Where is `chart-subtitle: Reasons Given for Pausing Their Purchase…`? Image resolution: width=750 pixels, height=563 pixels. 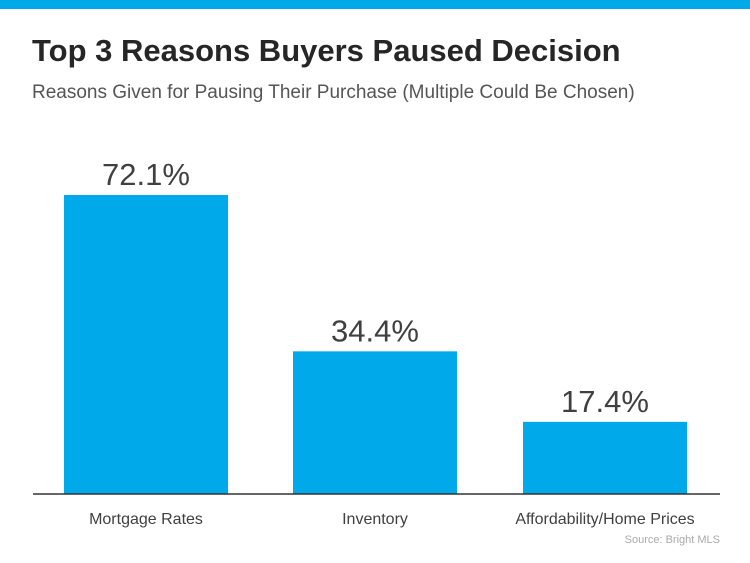
chart-subtitle: Reasons Given for Pausing Their Purchase… is located at coordinates (333, 92).